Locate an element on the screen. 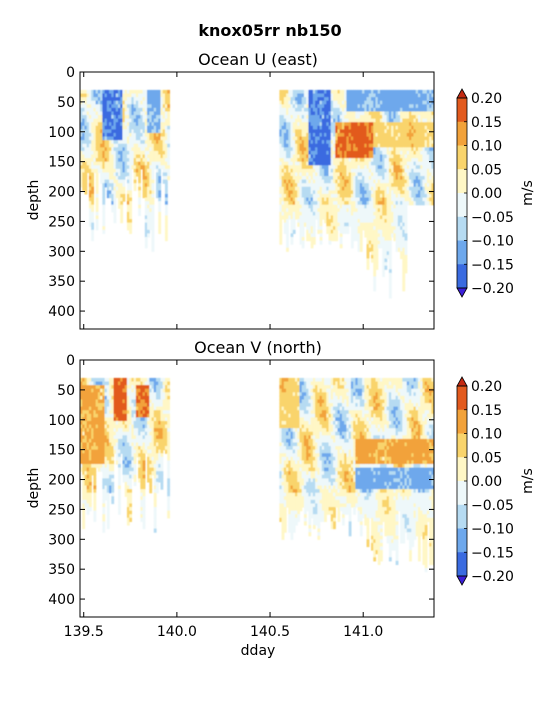 The width and height of the screenshot is (540, 724). colorbar-segment is located at coordinates (462, 276).